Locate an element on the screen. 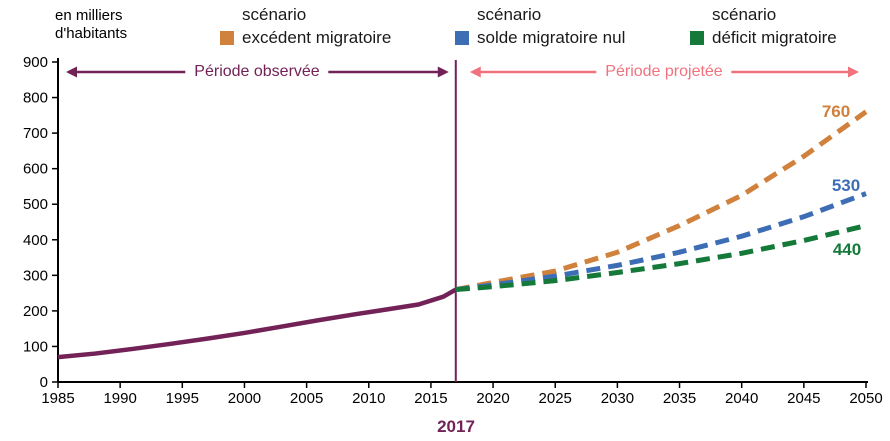 This screenshot has width=890, height=441. x-tick-label: 1985 is located at coordinates (57, 398).